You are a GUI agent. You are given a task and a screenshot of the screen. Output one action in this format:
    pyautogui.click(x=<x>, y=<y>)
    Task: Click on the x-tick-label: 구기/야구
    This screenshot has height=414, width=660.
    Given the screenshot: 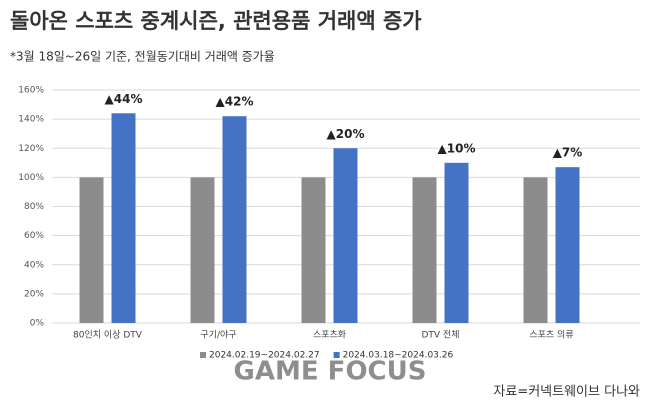 What is the action you would take?
    pyautogui.click(x=218, y=335)
    